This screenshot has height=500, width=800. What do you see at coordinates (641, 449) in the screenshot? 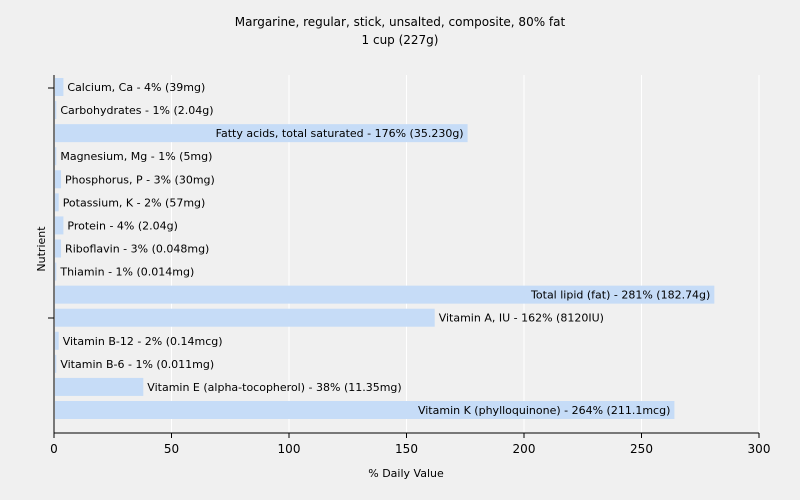
I see `x-tick-label: 250` at bounding box center [641, 449].